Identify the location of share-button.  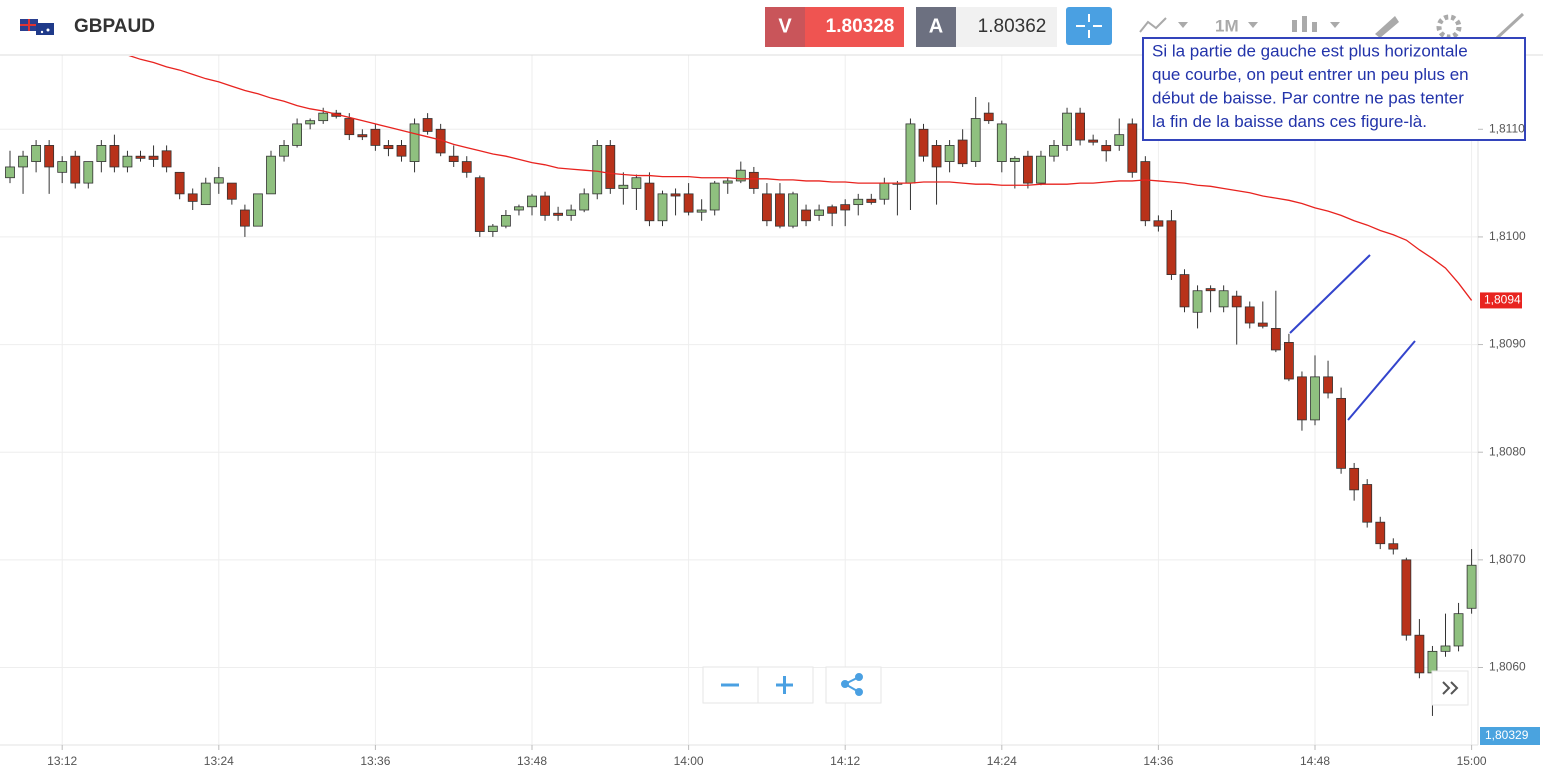
(853, 685).